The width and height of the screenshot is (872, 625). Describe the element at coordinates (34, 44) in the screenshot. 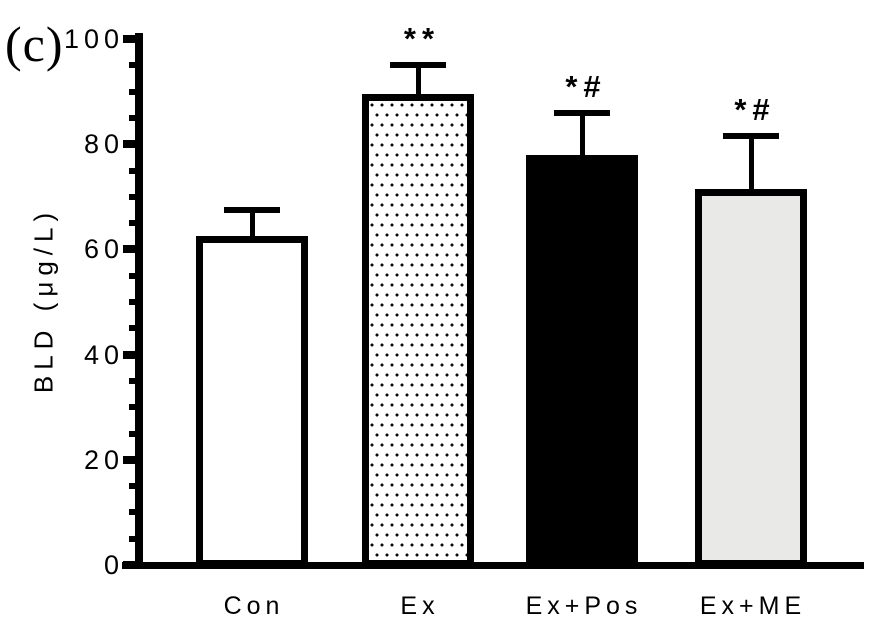

I see `panel-label: (c)` at that location.